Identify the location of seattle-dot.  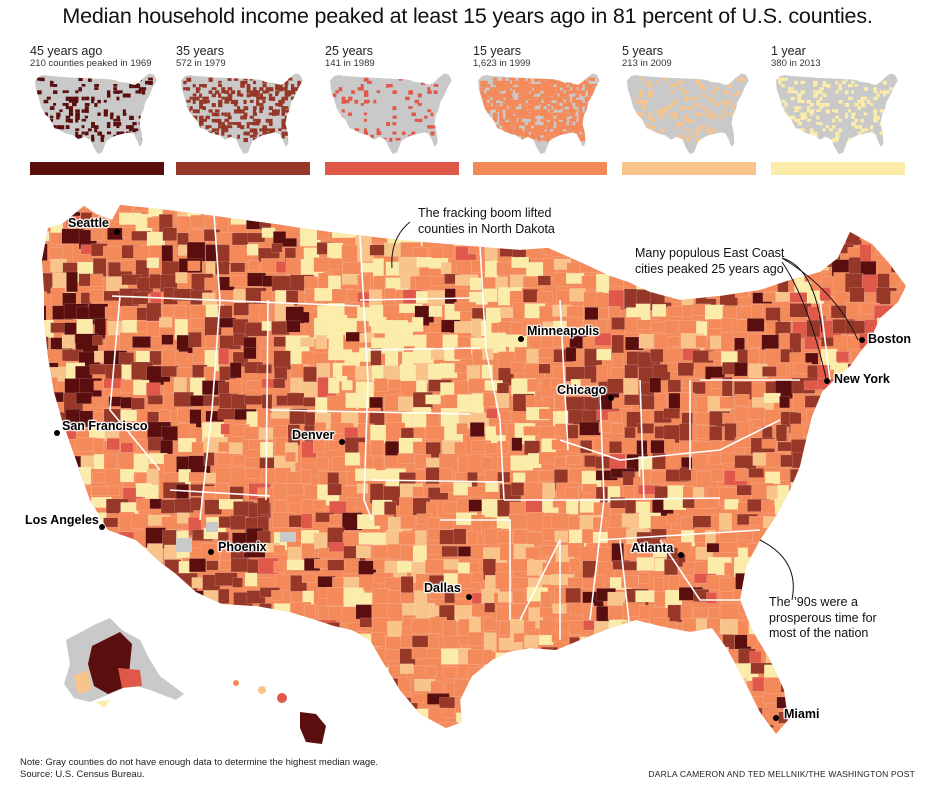
(117, 232).